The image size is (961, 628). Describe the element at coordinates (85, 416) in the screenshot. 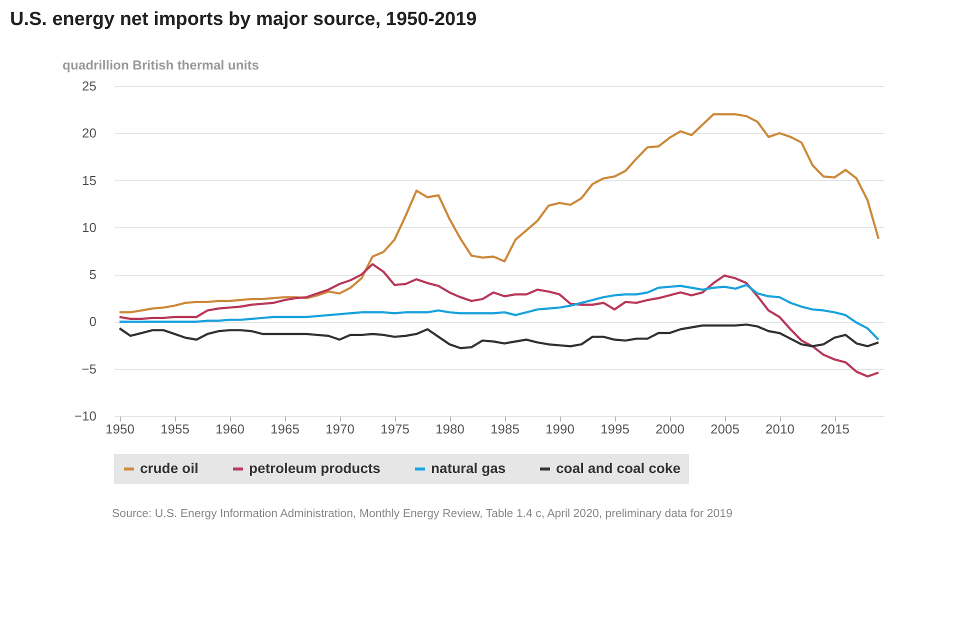

I see `y-tick-label: −10` at that location.